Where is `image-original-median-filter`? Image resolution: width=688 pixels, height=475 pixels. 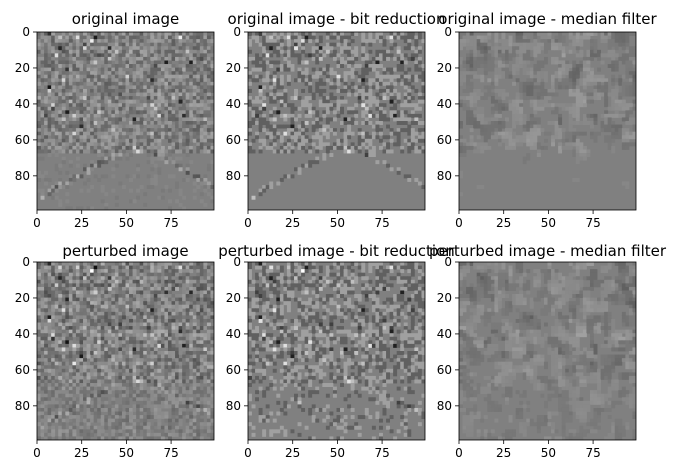 image-original-median-filter is located at coordinates (547, 121).